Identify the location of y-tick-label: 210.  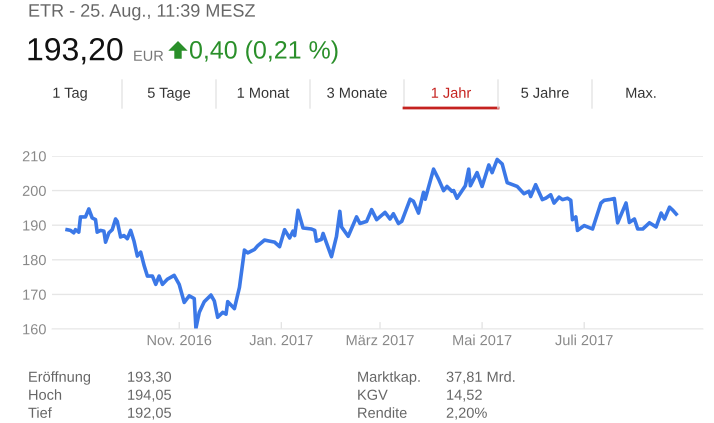
(34, 156).